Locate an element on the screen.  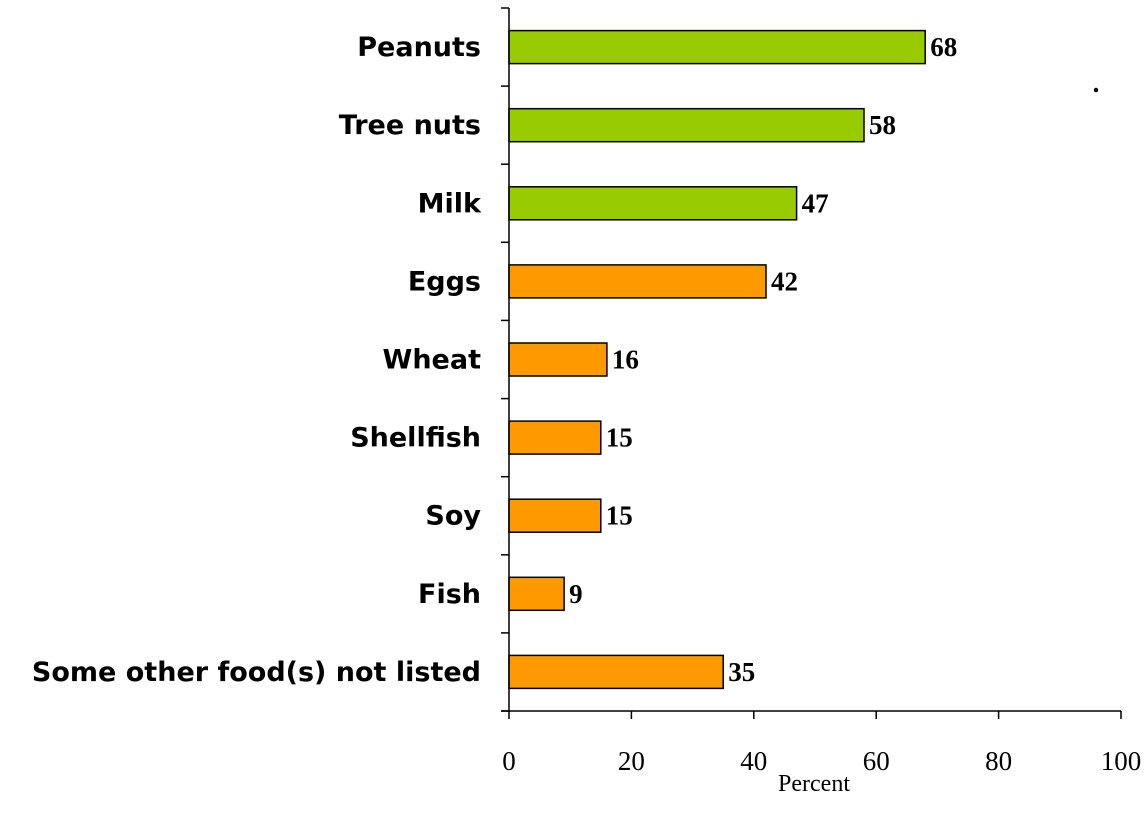
data-label: 42 is located at coordinates (784, 281).